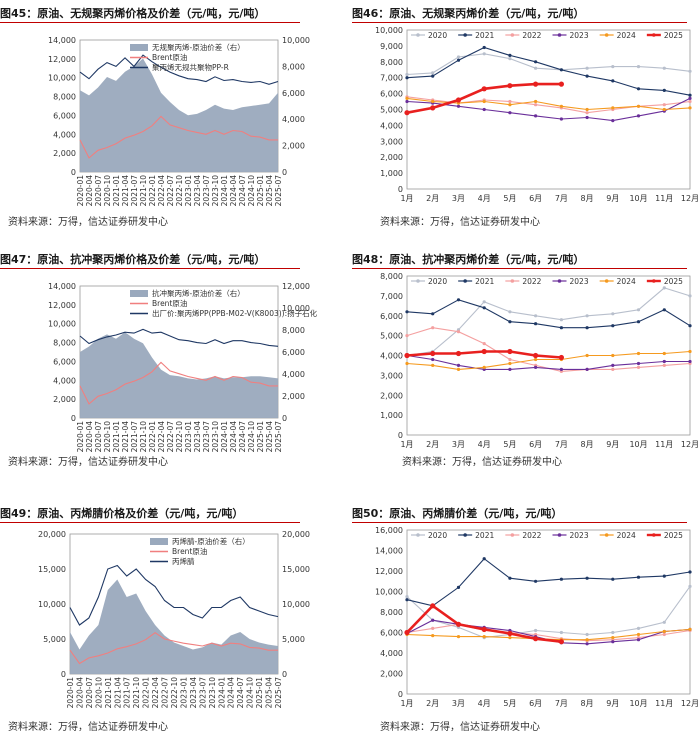  I want to click on x-tick-label: 2023-10, so click(215, 191).